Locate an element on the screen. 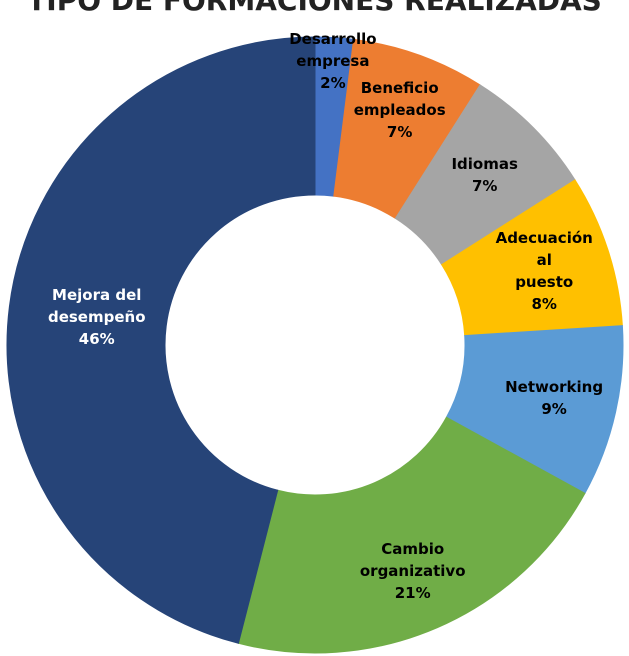  value-label: 46% is located at coordinates (96, 339).